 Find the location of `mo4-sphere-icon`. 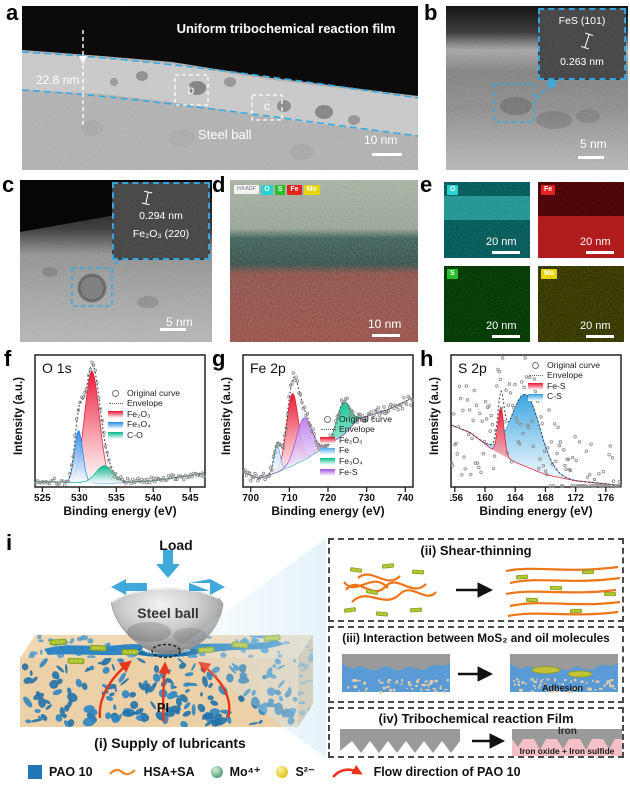

mo4-sphere-icon is located at coordinates (216, 771).